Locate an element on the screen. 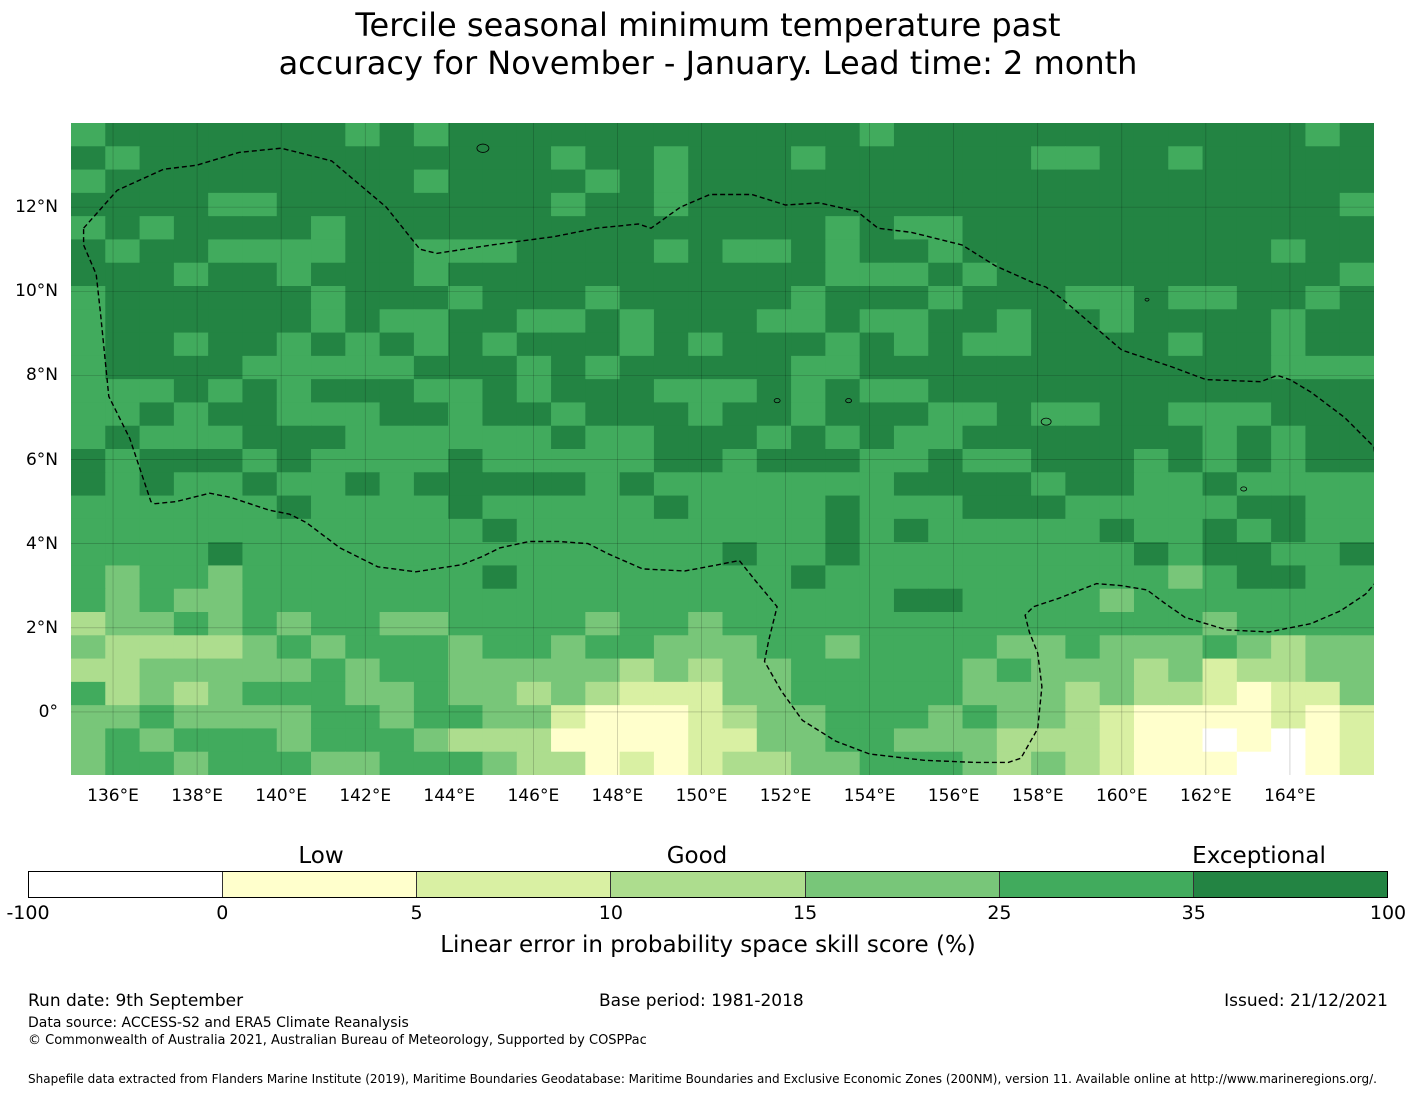 The height and width of the screenshot is (1095, 1416). island-outline is located at coordinates (1046, 421).